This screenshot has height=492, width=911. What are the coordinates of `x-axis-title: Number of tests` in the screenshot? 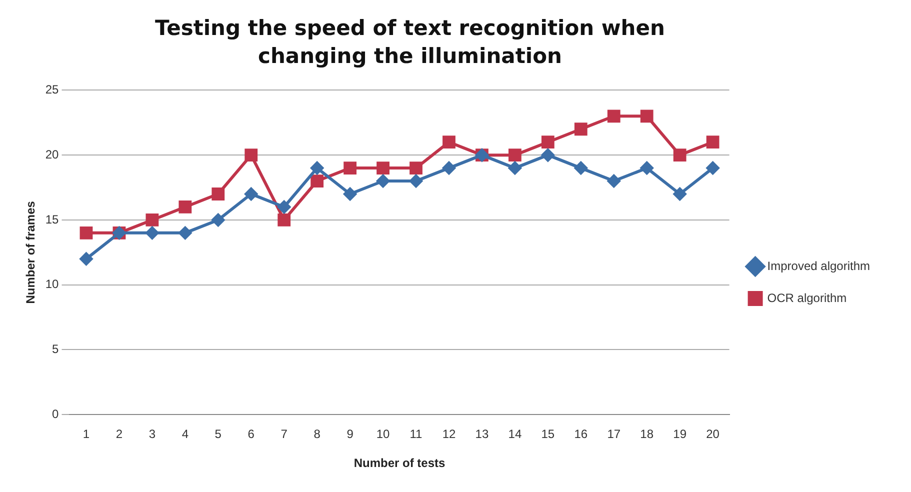 It's located at (400, 463).